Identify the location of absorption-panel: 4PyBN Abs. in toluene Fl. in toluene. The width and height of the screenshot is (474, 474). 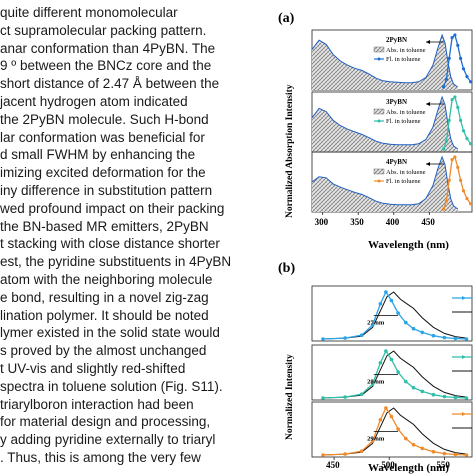
(392, 182).